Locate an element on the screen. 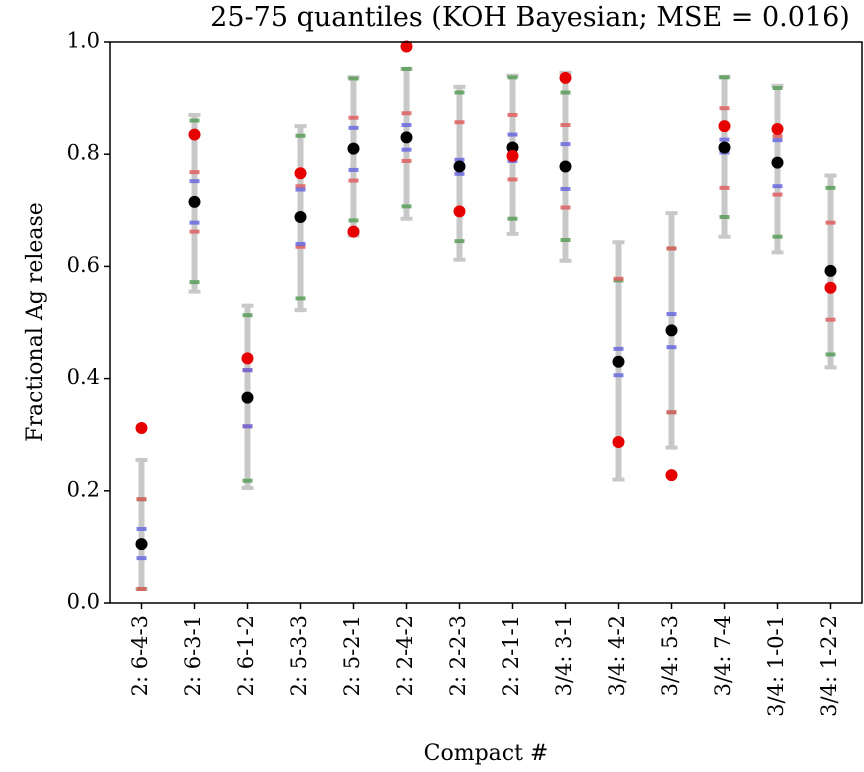  y-tick-label: 0.0 is located at coordinates (83, 602).